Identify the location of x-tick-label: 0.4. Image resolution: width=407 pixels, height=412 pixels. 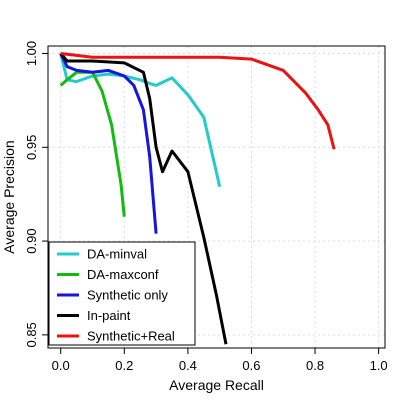
(188, 365).